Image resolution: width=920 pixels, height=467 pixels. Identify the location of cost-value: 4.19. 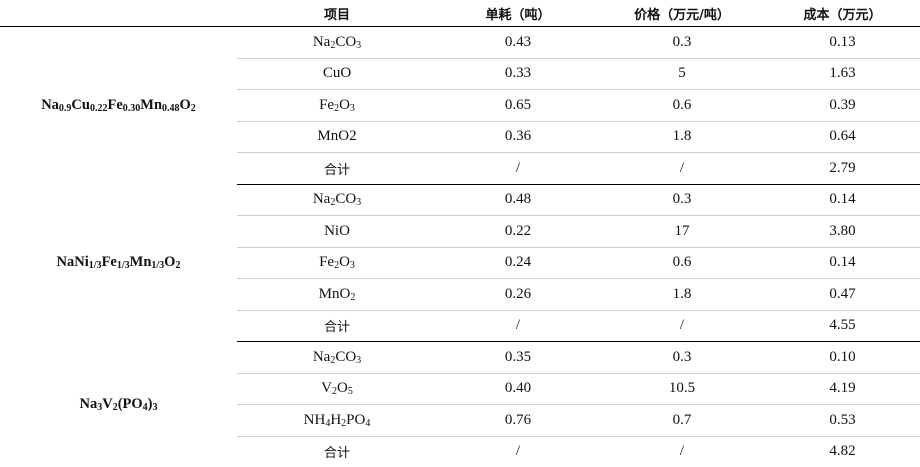
(842, 389).